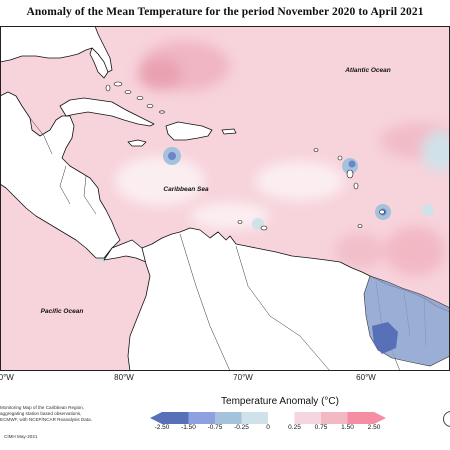 The width and height of the screenshot is (450, 450). I want to click on land-central-america, so click(60, 175).